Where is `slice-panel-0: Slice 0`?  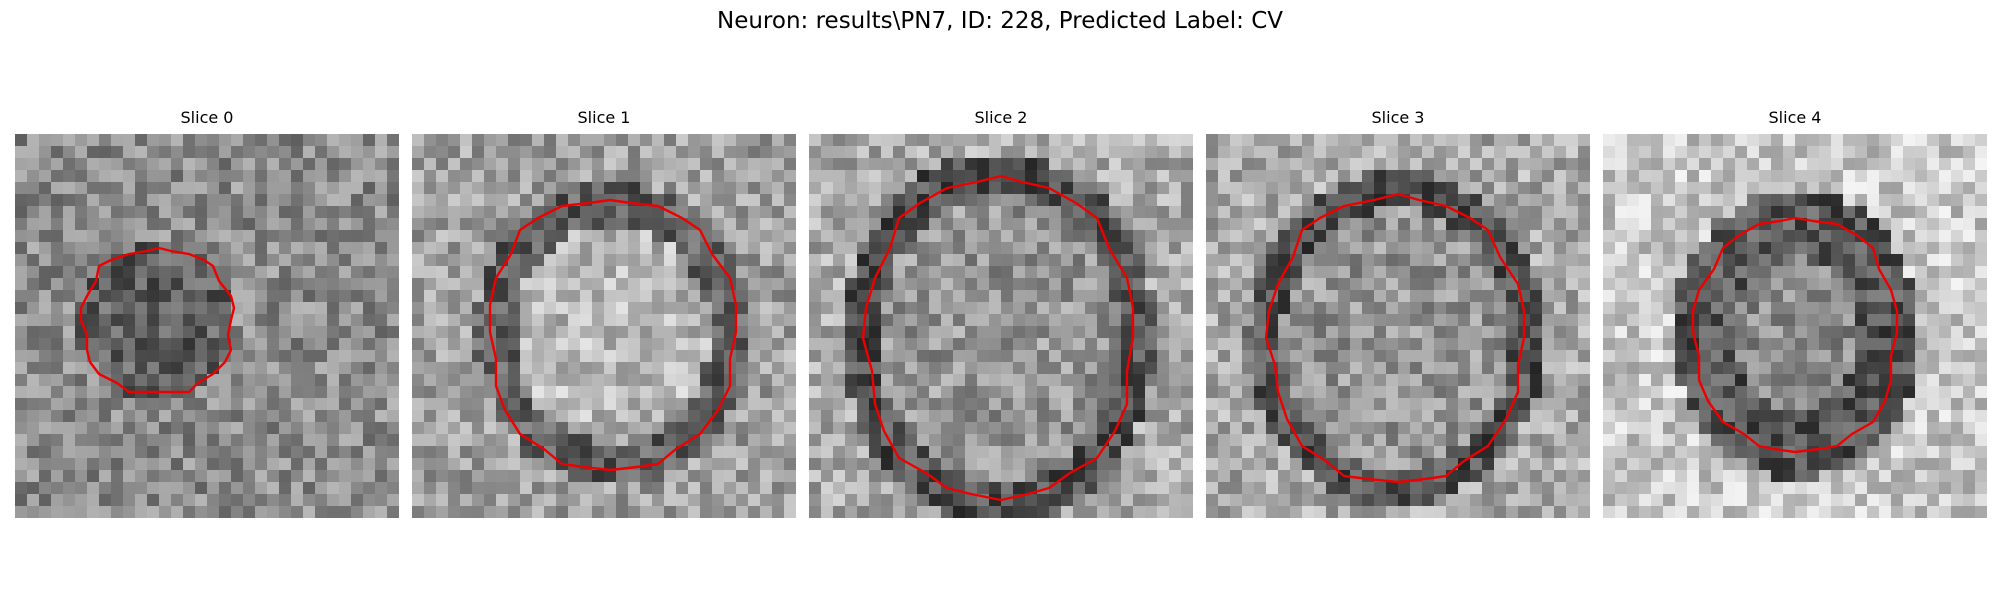
slice-panel-0: Slice 0 is located at coordinates (207, 313).